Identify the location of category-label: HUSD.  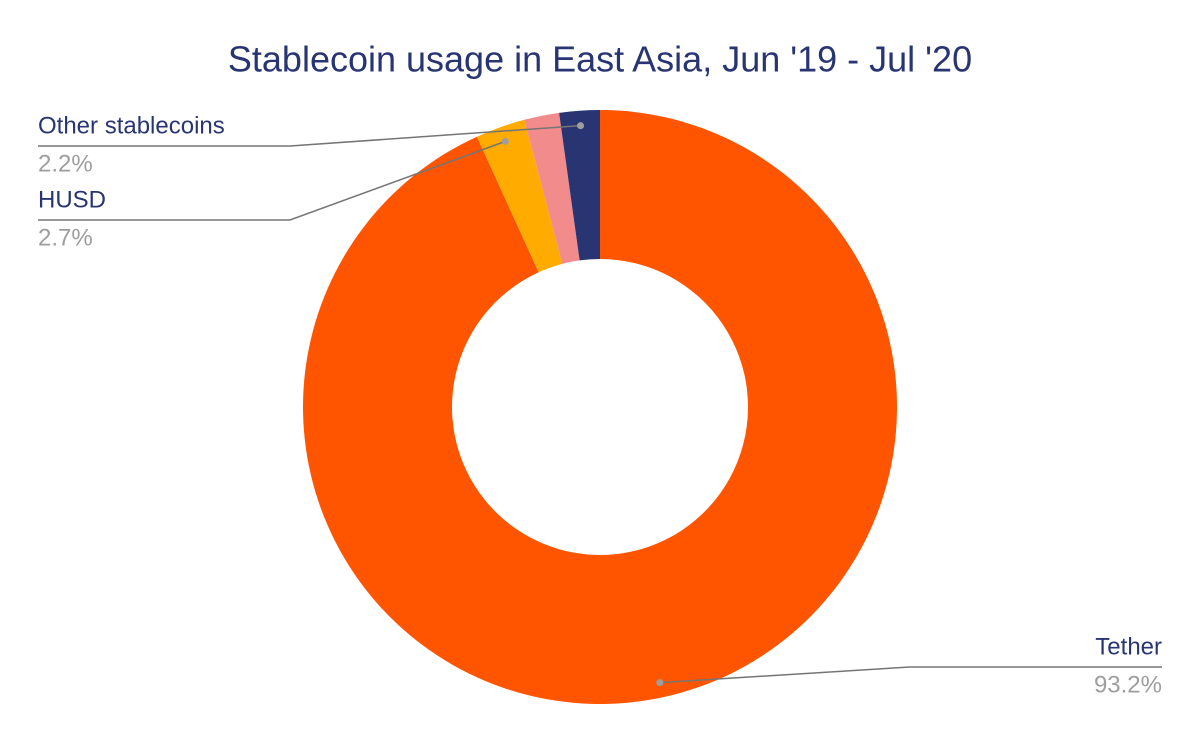
(72, 199).